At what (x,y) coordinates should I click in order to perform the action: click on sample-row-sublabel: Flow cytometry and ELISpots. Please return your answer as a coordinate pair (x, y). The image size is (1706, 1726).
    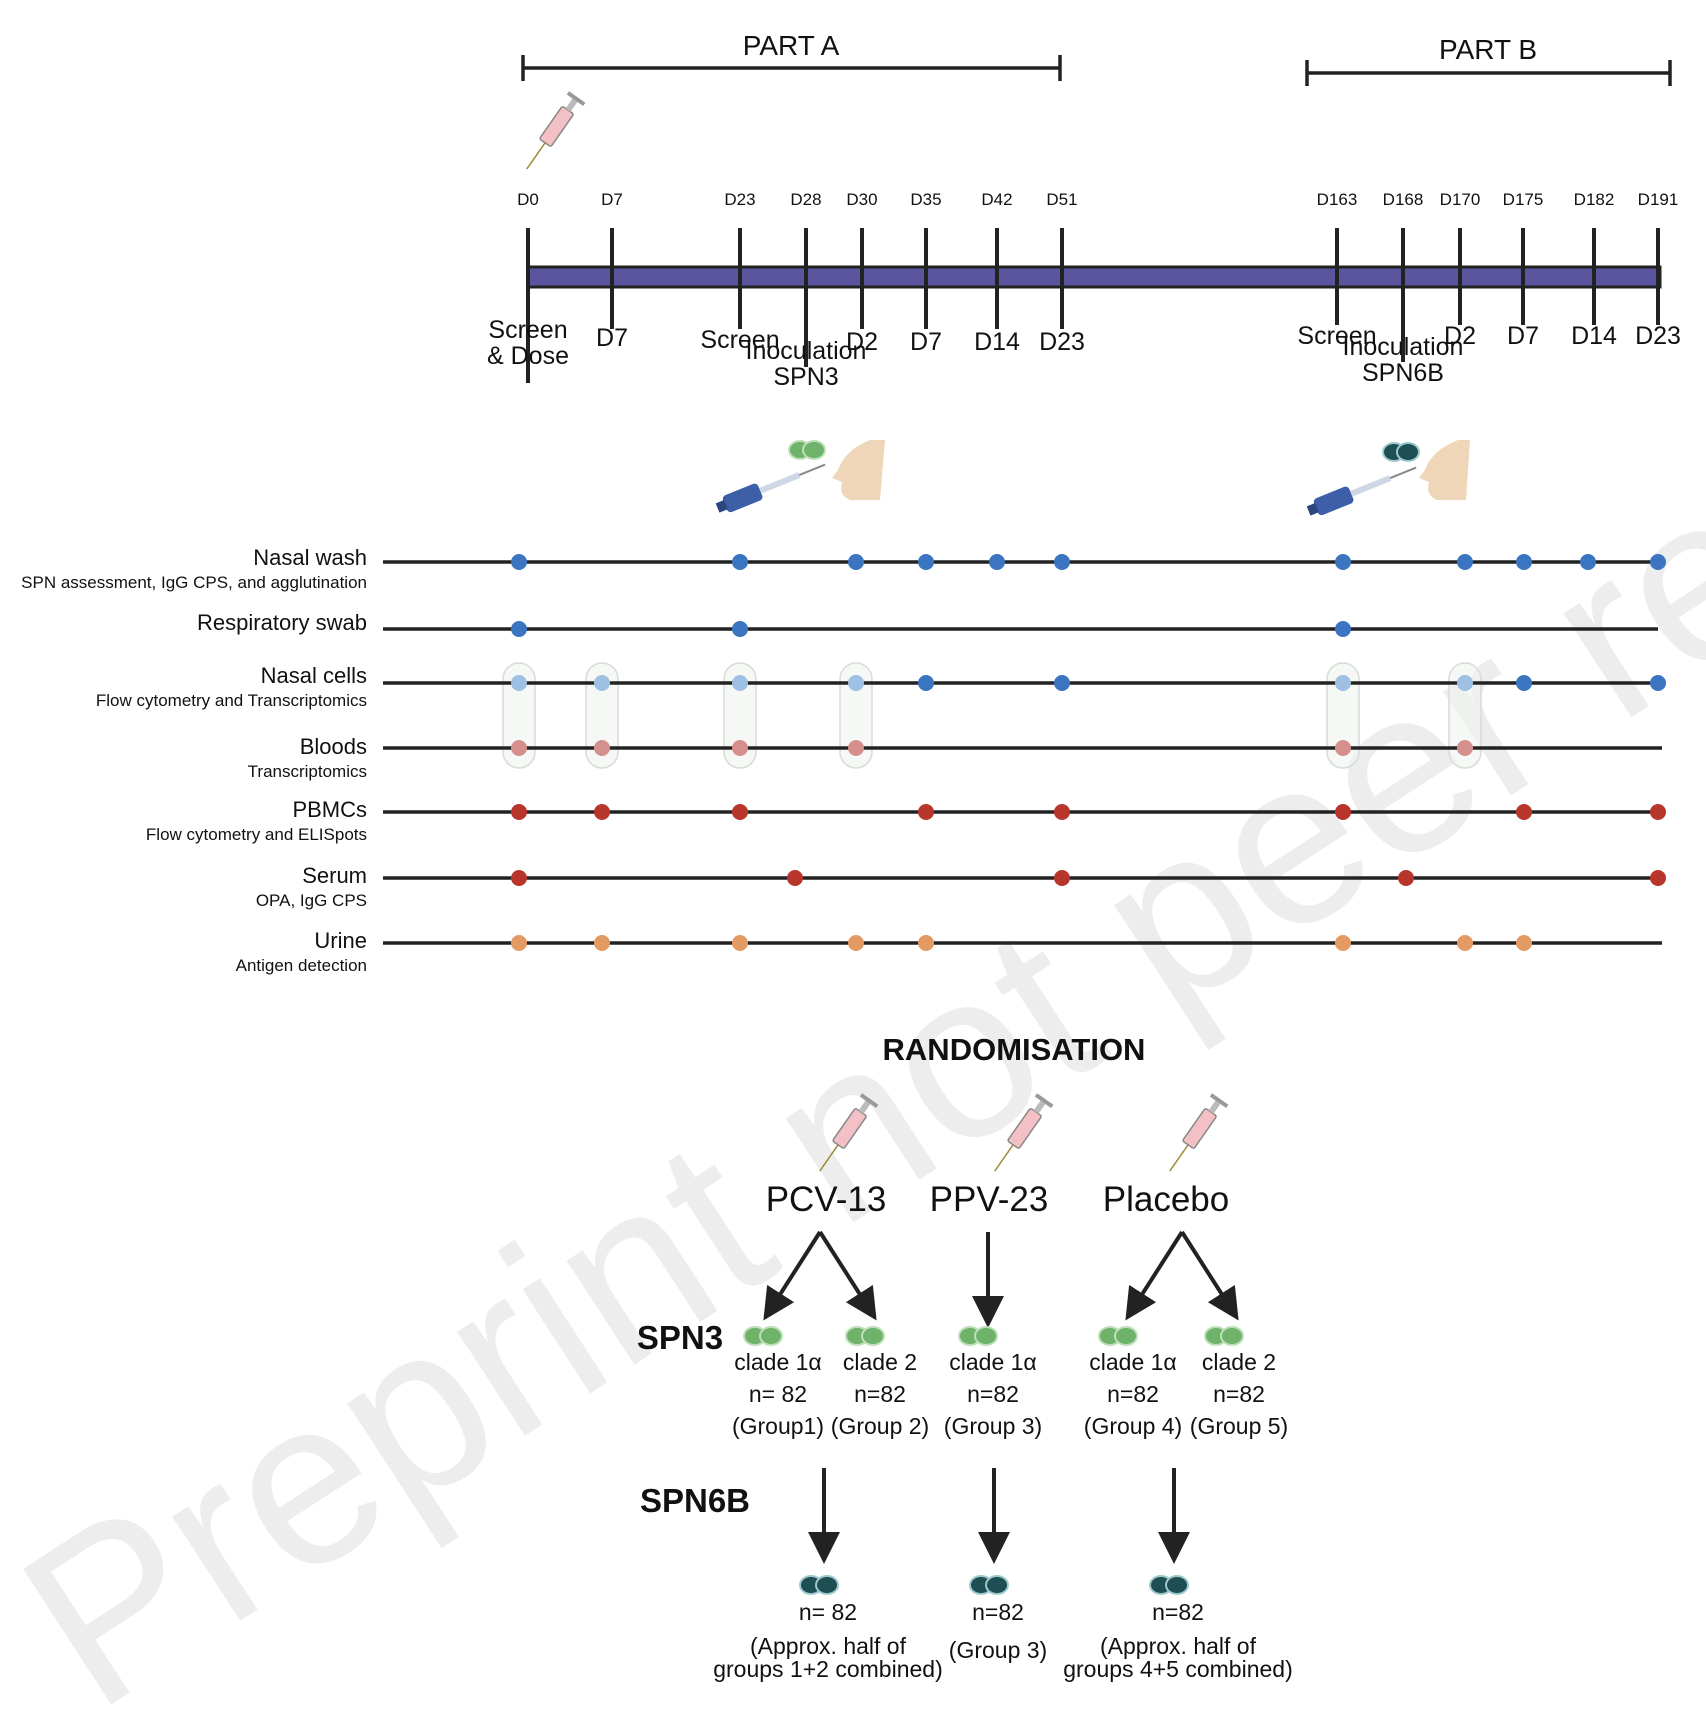
    Looking at the image, I should click on (256, 834).